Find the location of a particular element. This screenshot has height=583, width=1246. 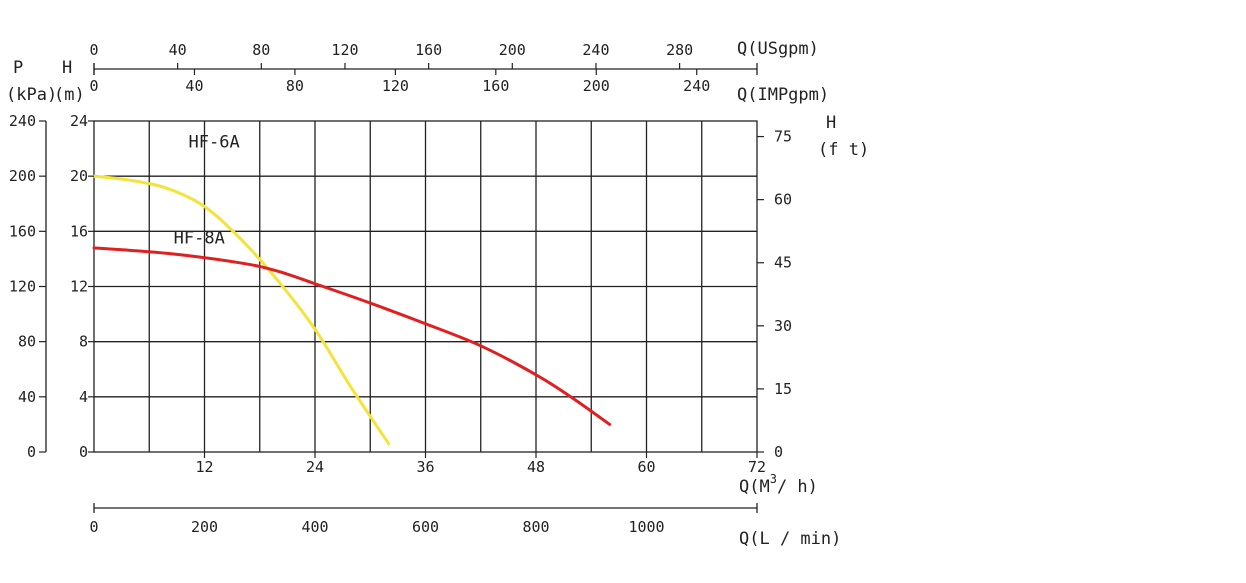

top-axis-impgpm-label: Q(IMPgpm) is located at coordinates (783, 95).